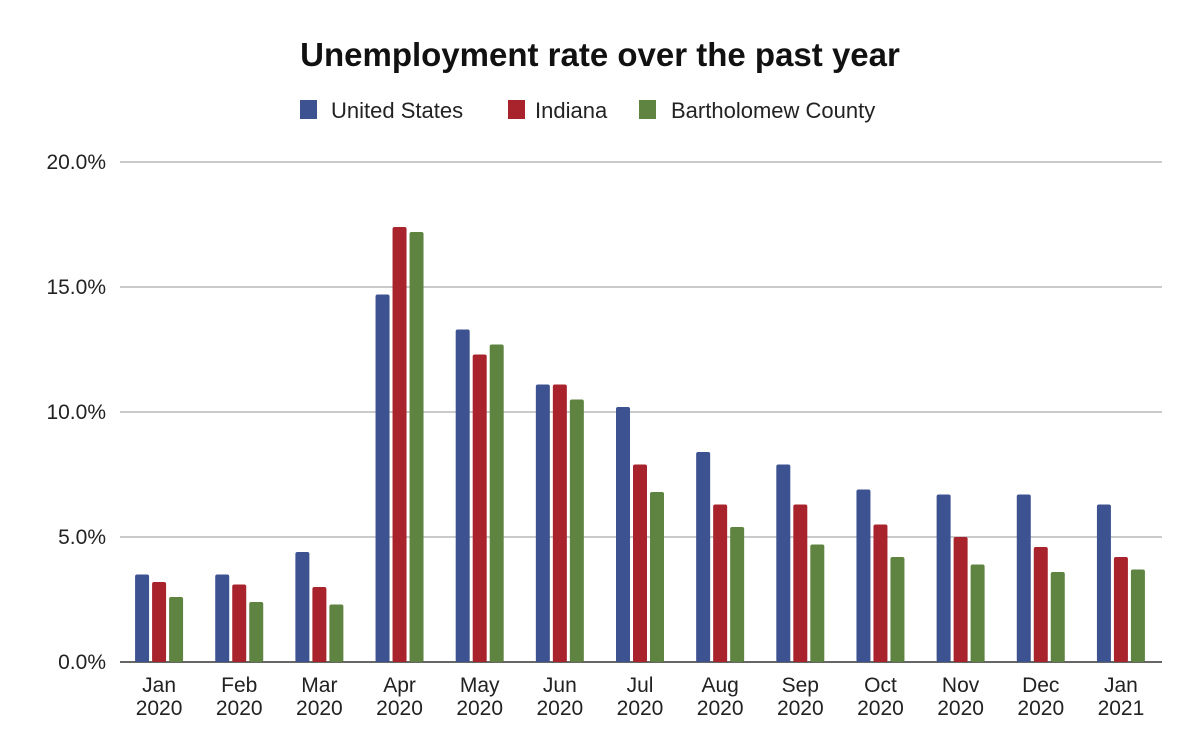 The image size is (1200, 755). I want to click on x-tick-label: Sep, so click(800, 685).